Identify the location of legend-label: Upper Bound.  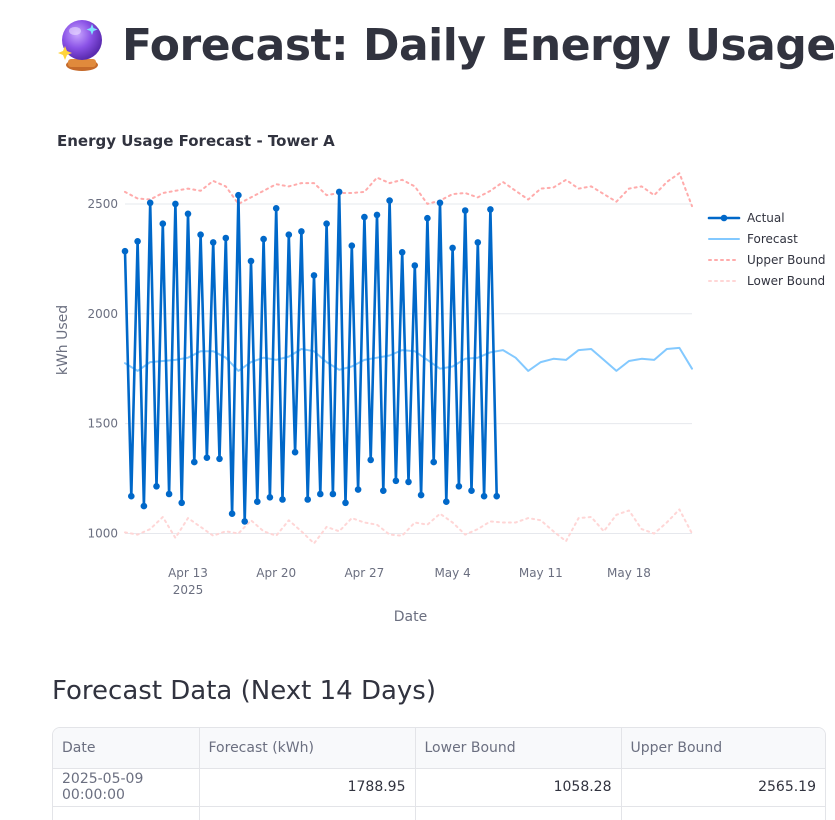
(786, 260).